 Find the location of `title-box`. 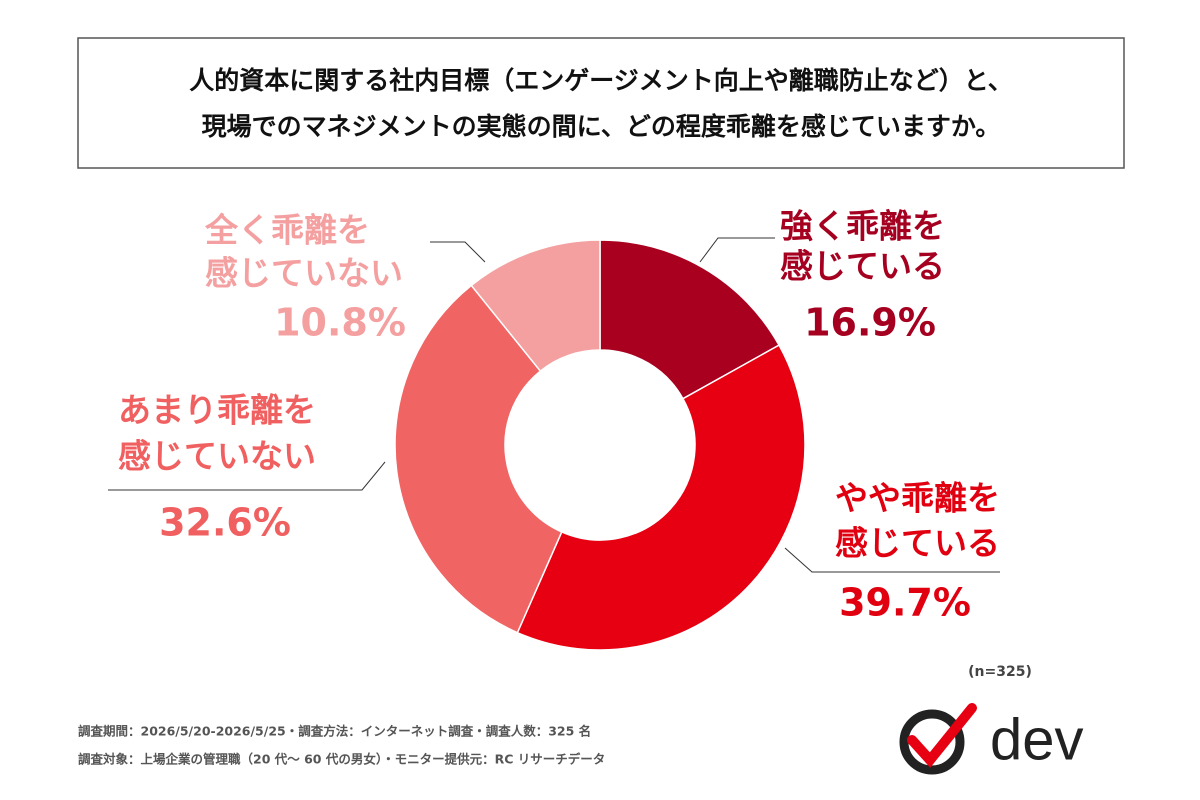

title-box is located at coordinates (601, 103).